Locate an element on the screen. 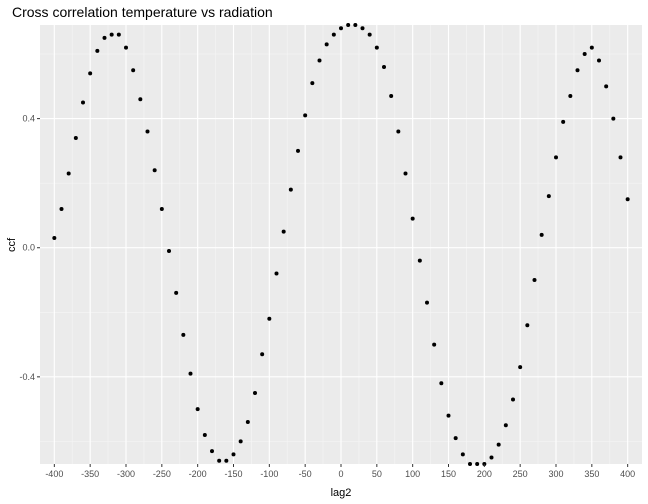 The image size is (648, 504). x-tick-label: 100 is located at coordinates (412, 474).